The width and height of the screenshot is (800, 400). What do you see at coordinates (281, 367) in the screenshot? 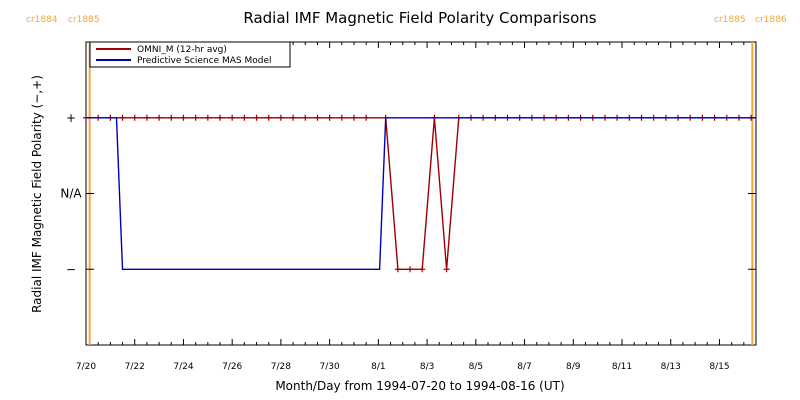
I see `x-tick-label: 7/28` at bounding box center [281, 367].